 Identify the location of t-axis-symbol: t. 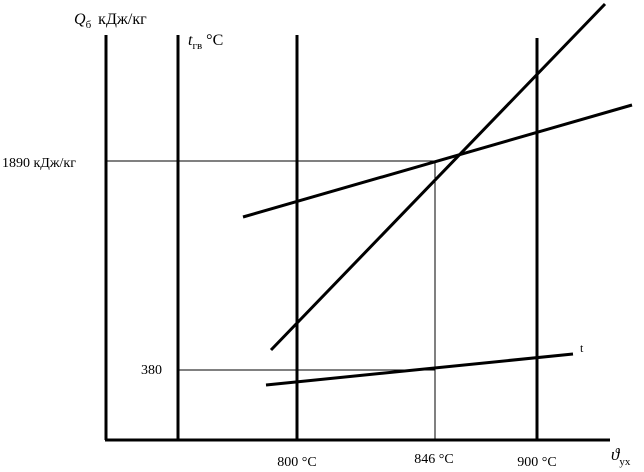
(190, 40).